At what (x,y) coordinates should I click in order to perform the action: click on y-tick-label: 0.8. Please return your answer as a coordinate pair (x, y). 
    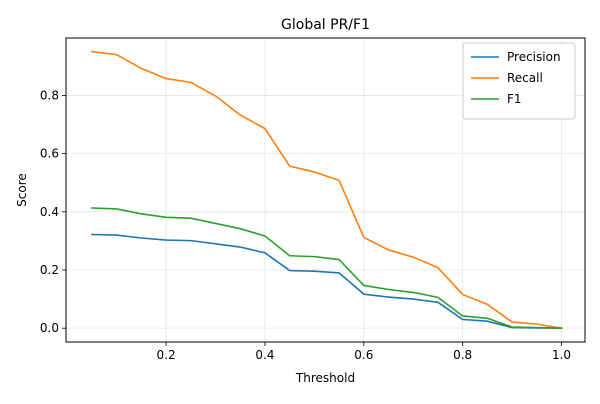
    Looking at the image, I should click on (49, 95).